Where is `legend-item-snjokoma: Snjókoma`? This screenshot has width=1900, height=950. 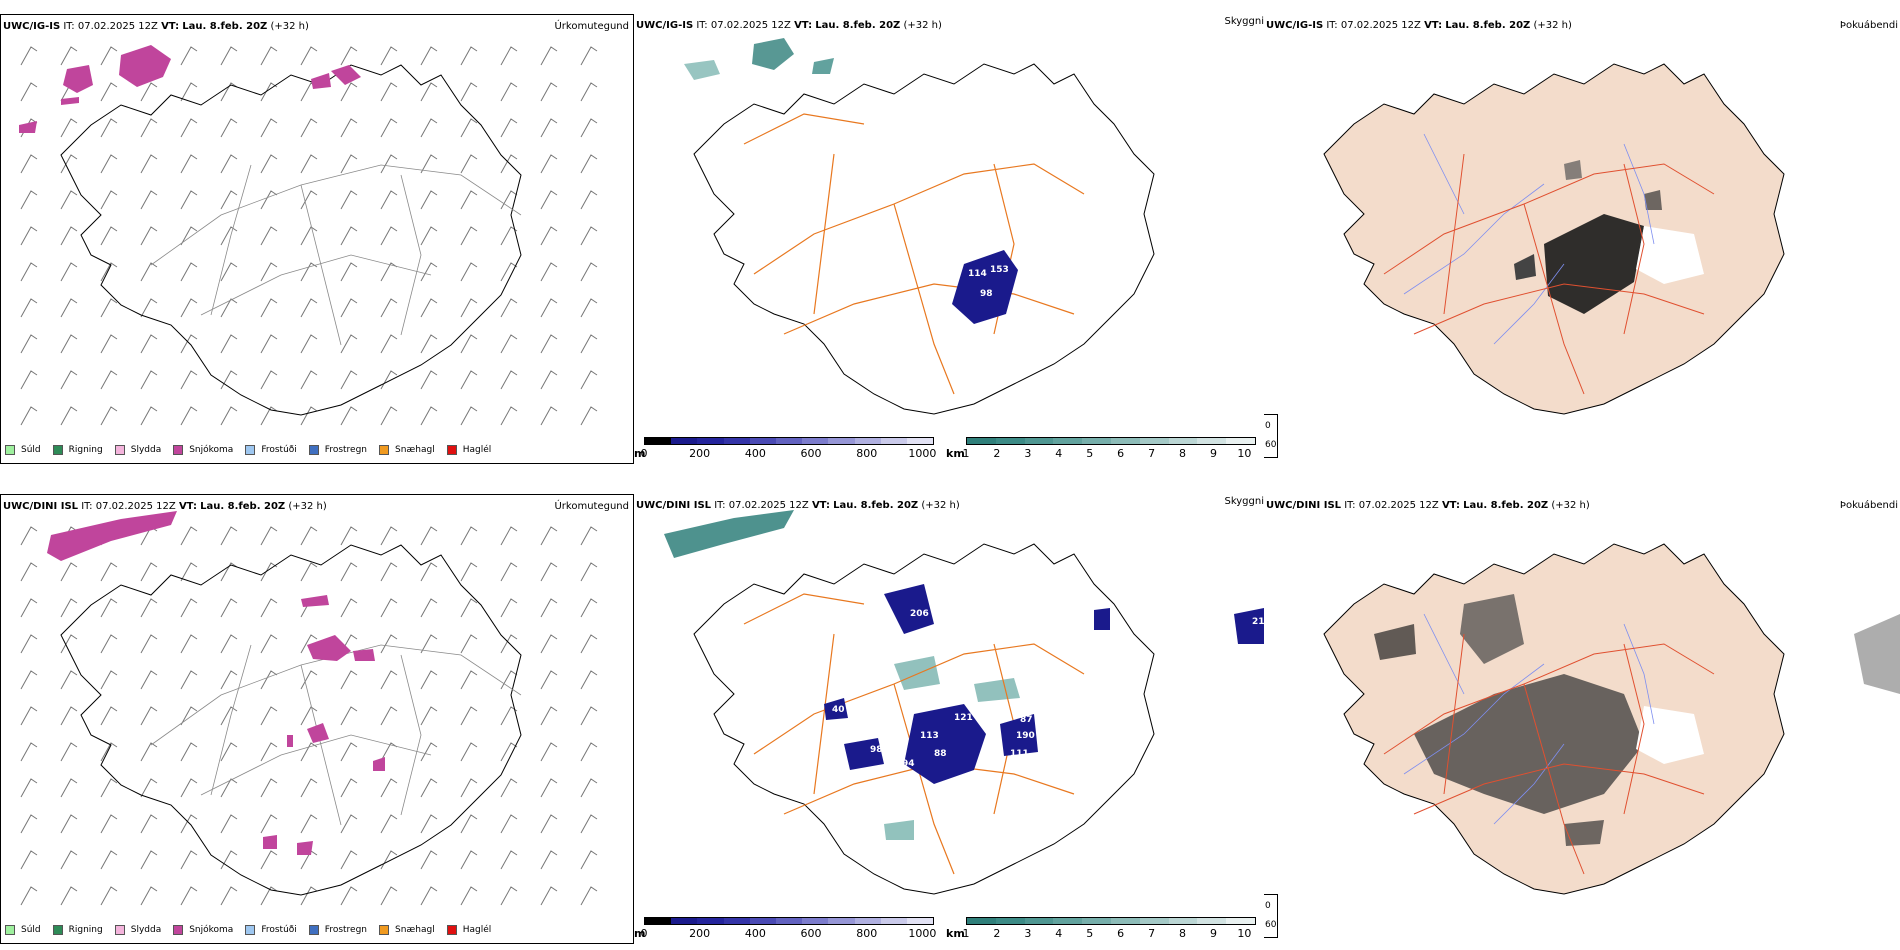 legend-item-snjokoma: Snjókoma is located at coordinates (203, 450).